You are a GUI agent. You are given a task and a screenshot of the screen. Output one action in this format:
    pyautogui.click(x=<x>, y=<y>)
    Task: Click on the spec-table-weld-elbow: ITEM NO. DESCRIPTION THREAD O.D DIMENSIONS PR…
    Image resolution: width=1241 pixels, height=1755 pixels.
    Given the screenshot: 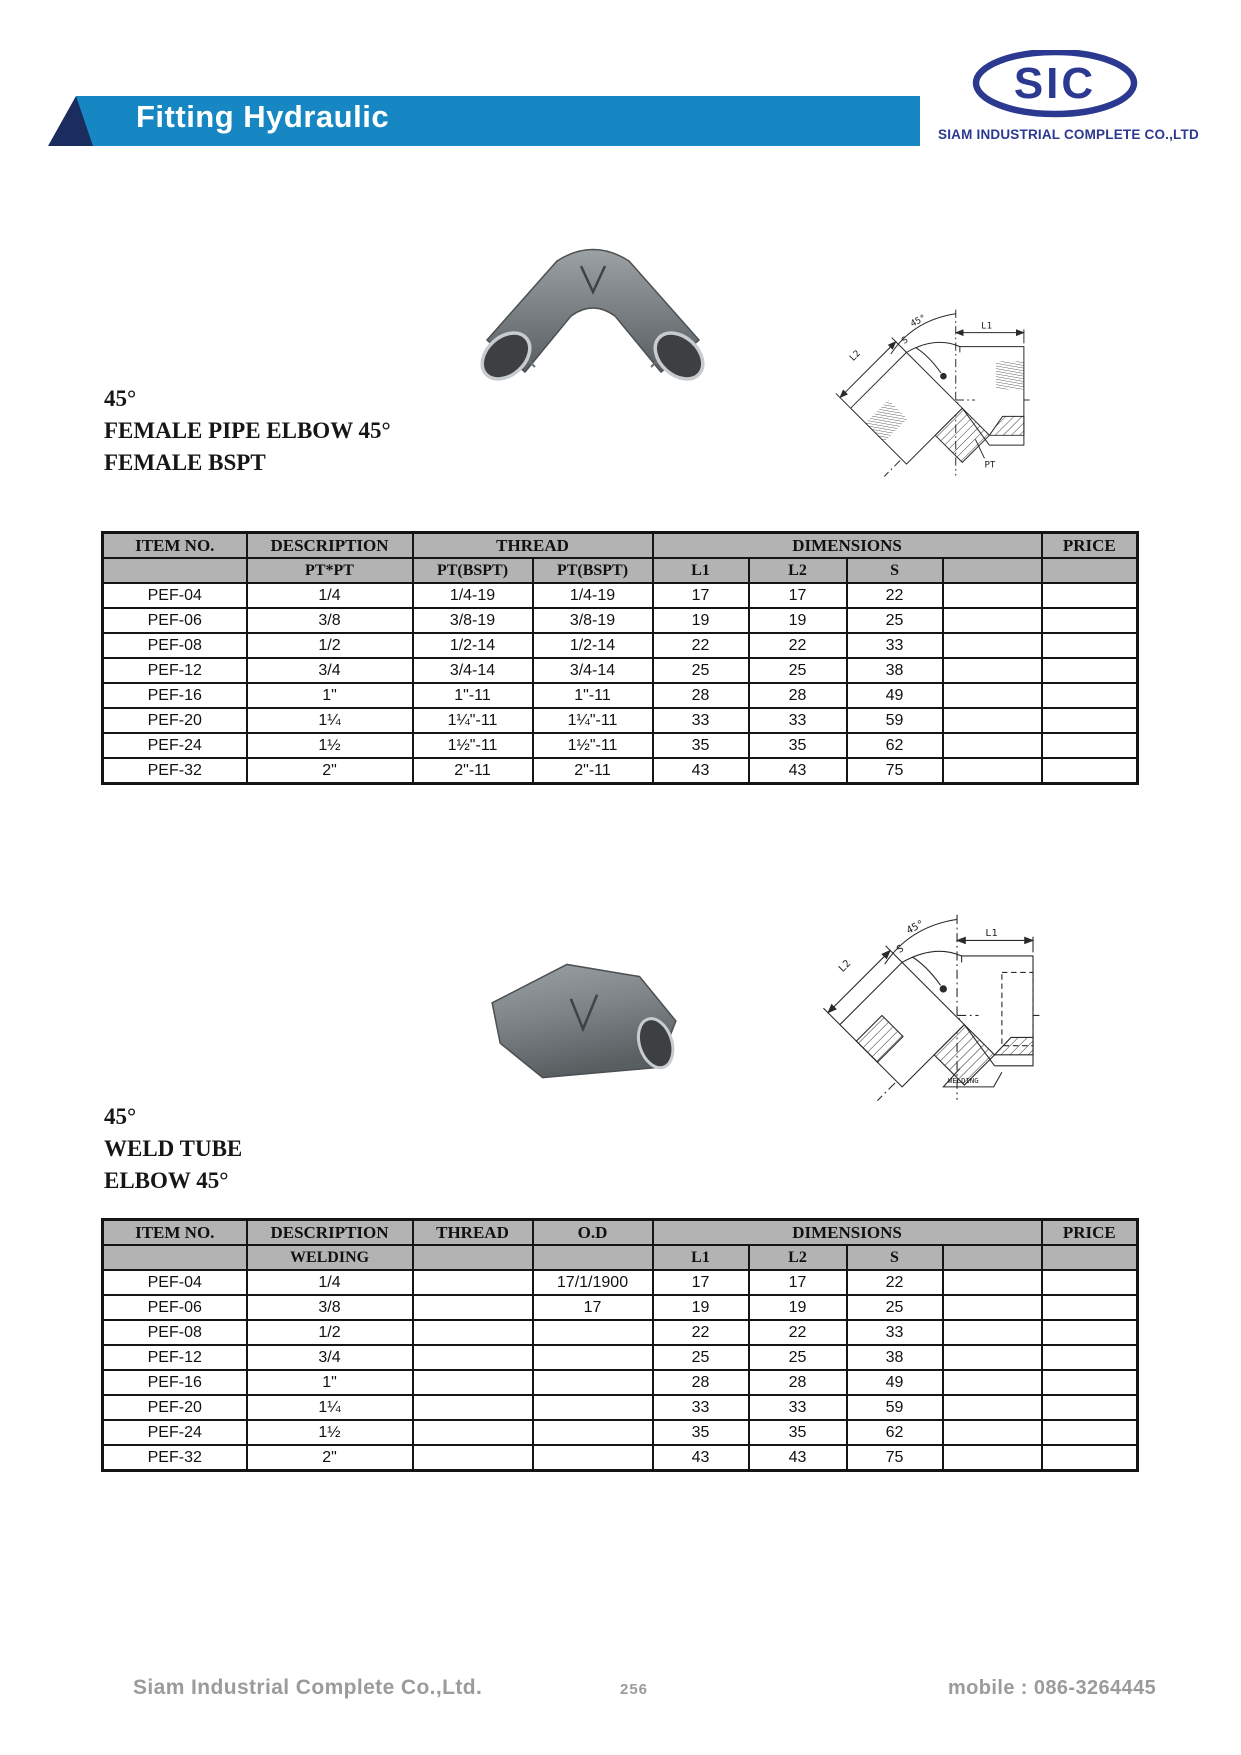 What is the action you would take?
    pyautogui.click(x=620, y=1345)
    